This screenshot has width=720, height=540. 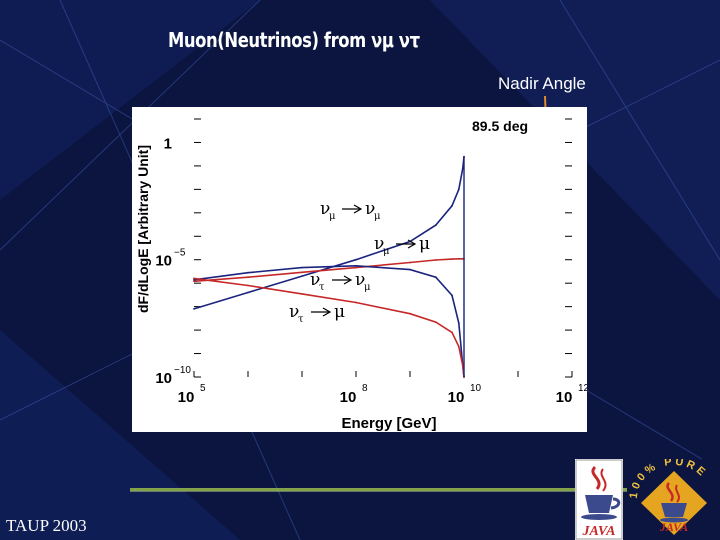 I want to click on java-logo-right: JAVA 100% PURE, so click(x=673, y=499).